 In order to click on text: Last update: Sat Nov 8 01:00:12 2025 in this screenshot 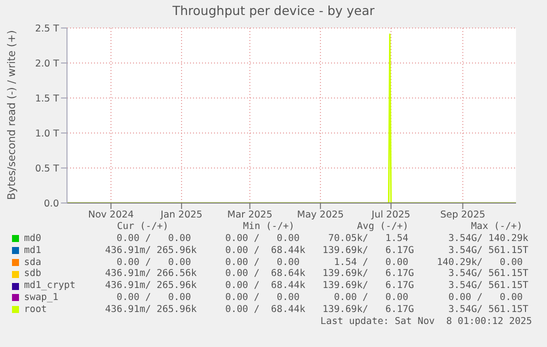, I will do `click(425, 322)`.